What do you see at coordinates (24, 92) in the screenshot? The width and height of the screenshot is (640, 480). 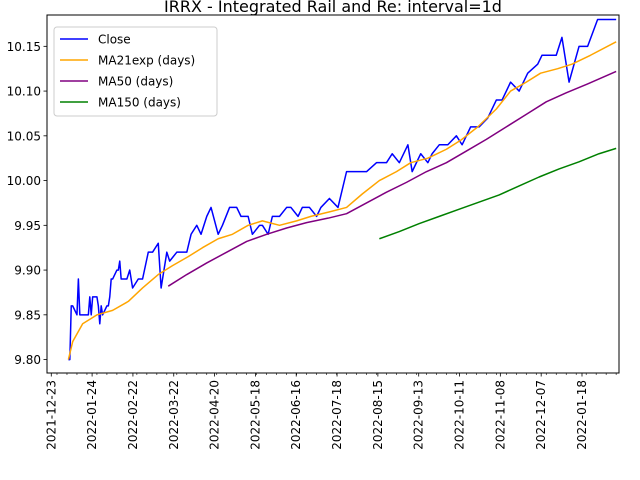 I see `y-tick-label: 10.10` at bounding box center [24, 92].